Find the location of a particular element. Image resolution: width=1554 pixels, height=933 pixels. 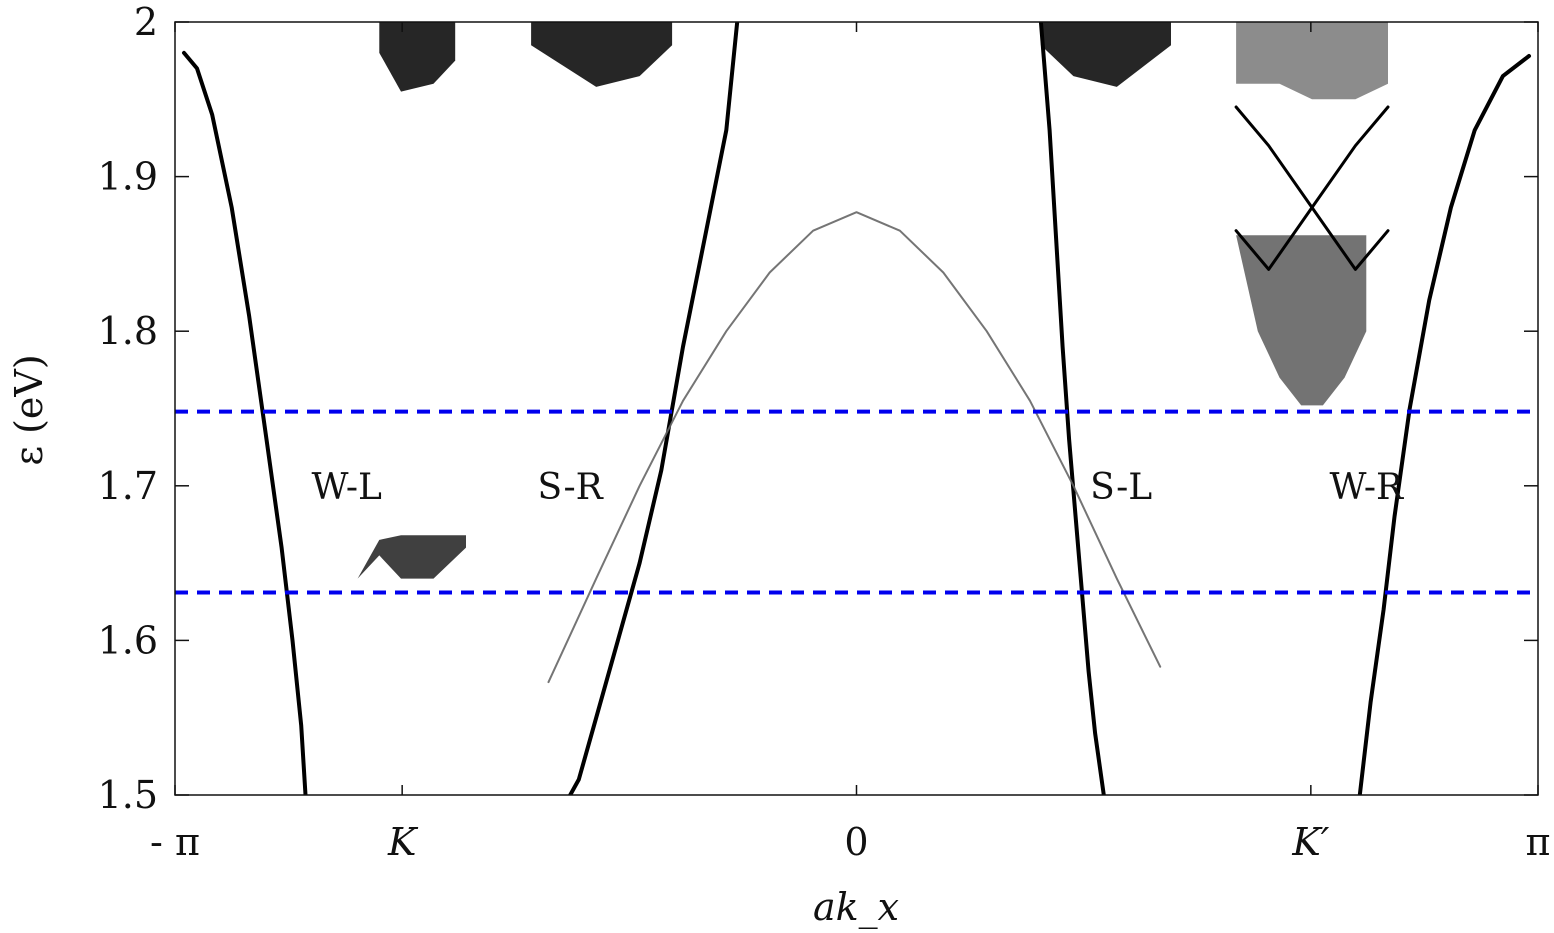

y-tick-label-5: 1.9 is located at coordinates (128, 177).